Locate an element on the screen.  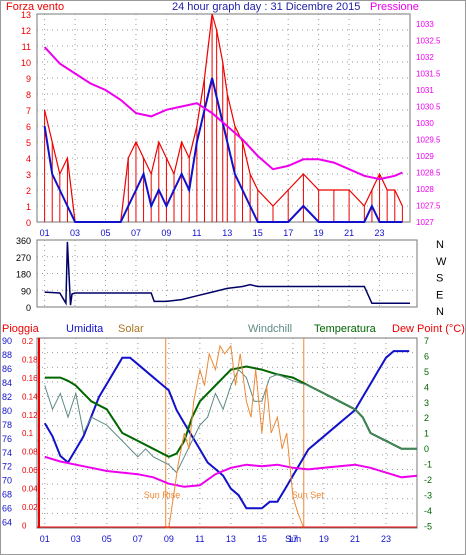
direction-label: W is located at coordinates (441, 262).